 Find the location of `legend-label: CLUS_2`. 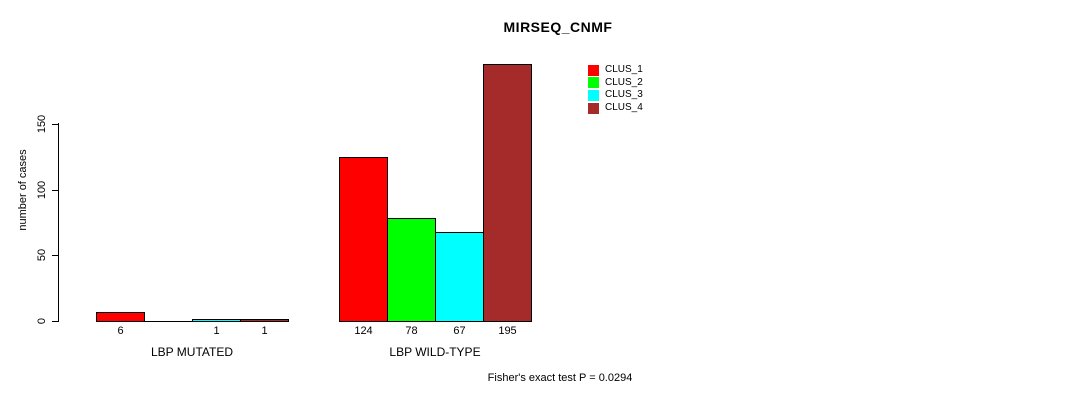

legend-label: CLUS_2 is located at coordinates (624, 82).